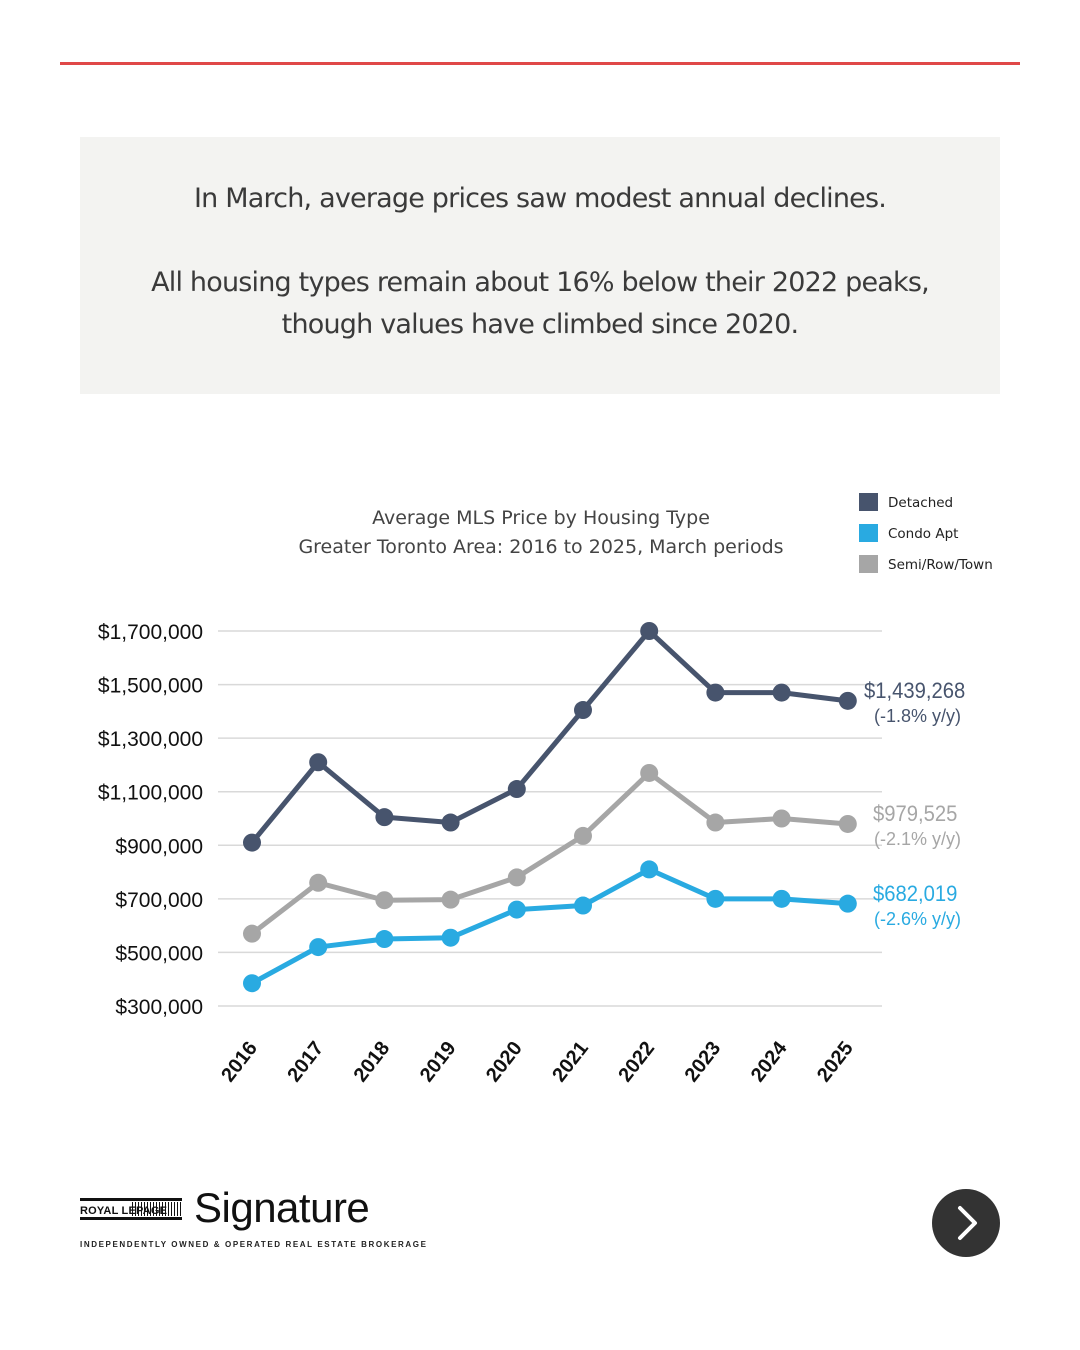  I want to click on x-tick-label: 2025, so click(835, 1062).